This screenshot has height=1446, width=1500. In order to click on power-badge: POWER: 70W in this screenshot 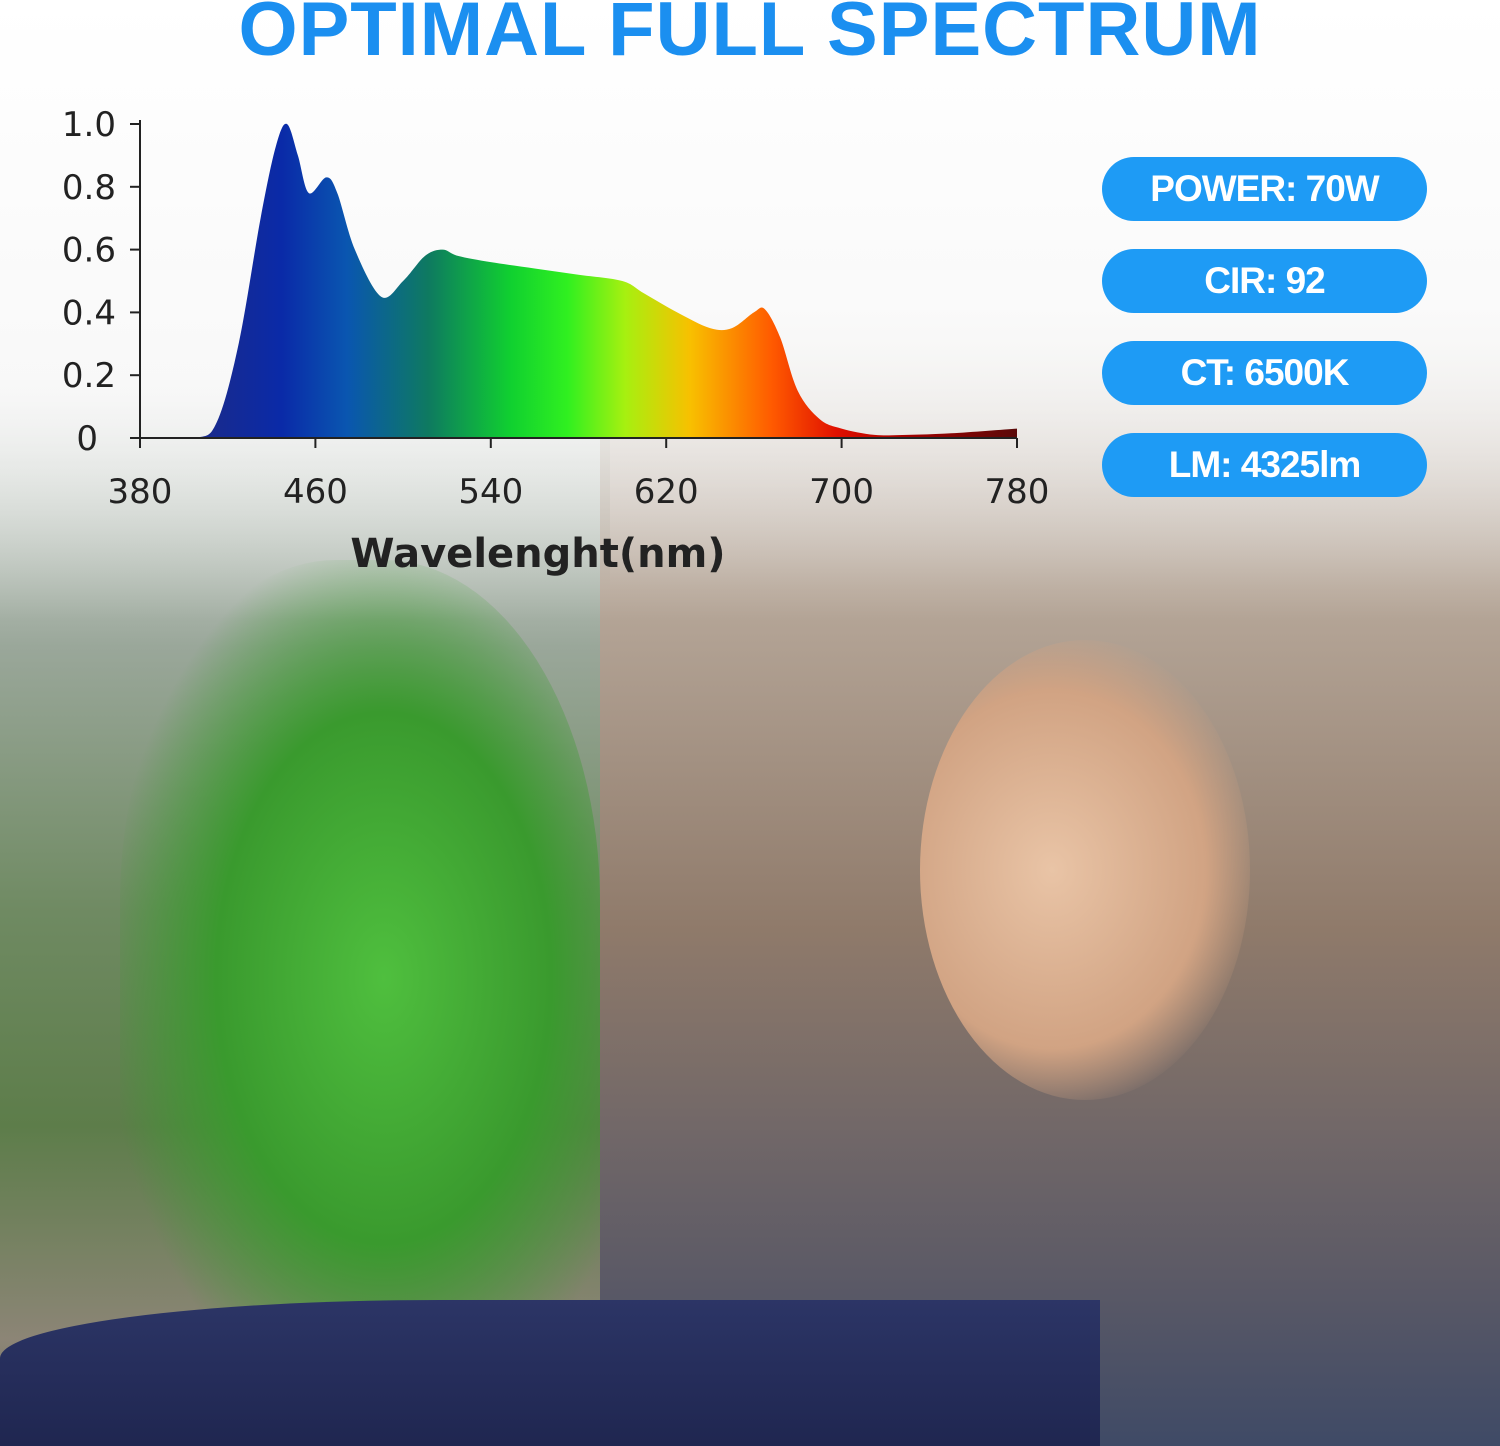, I will do `click(1264, 189)`.